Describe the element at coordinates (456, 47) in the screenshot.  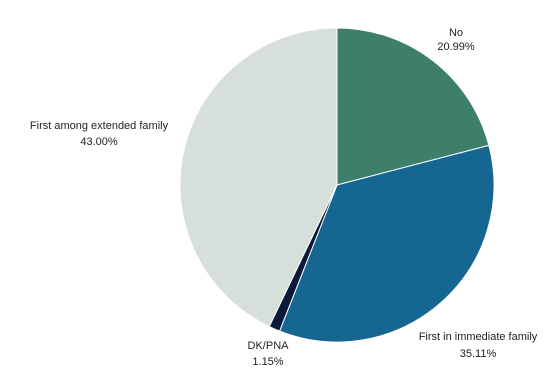
I see `slice-value-label: 20.99%` at that location.